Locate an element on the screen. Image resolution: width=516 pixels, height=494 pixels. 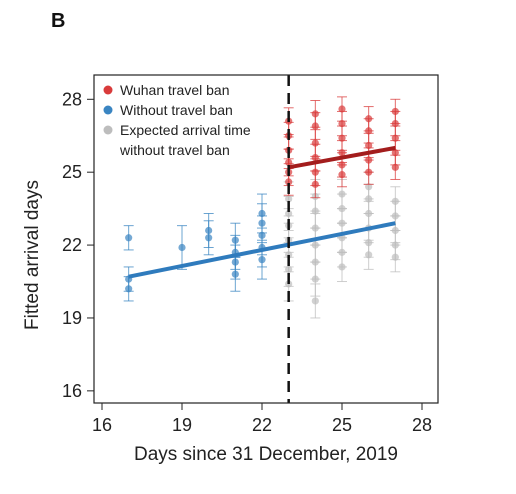
y-tick-label: 28 is located at coordinates (72, 99).